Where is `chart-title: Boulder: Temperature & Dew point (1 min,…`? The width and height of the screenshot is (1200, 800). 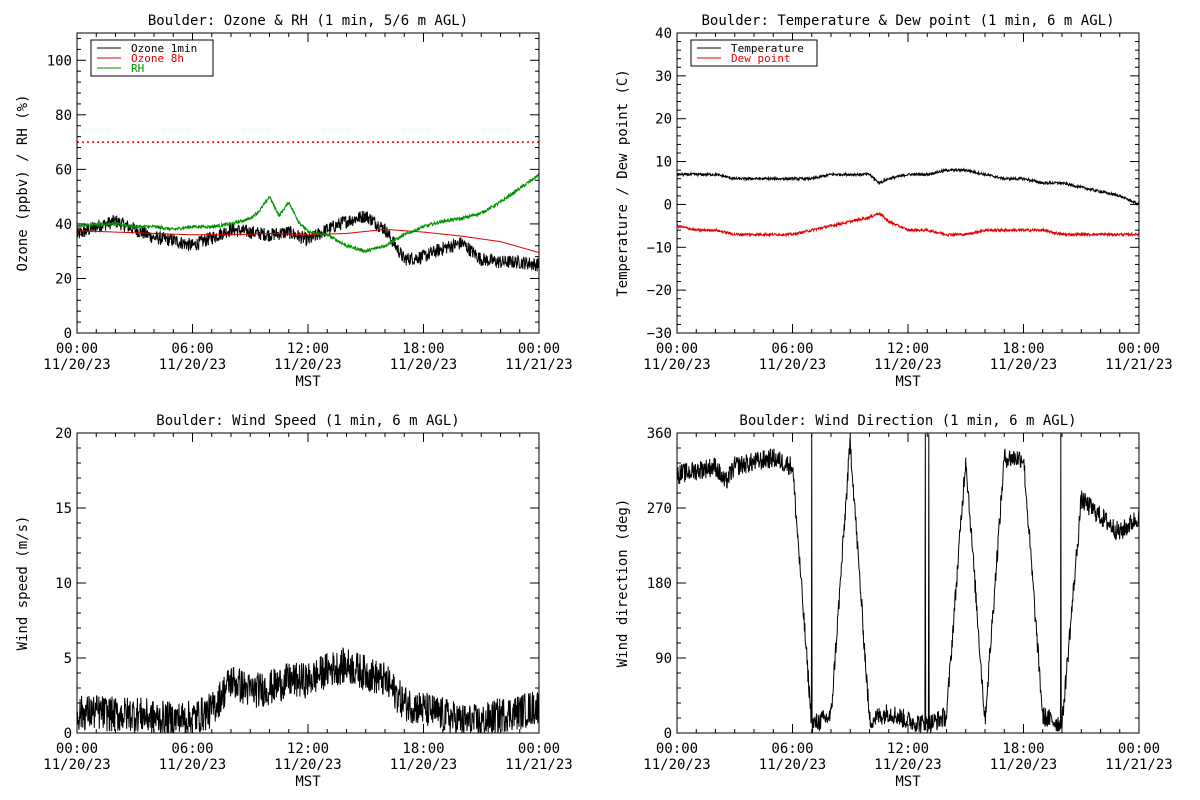
chart-title: Boulder: Temperature & Dew point (1 min,… is located at coordinates (907, 21).